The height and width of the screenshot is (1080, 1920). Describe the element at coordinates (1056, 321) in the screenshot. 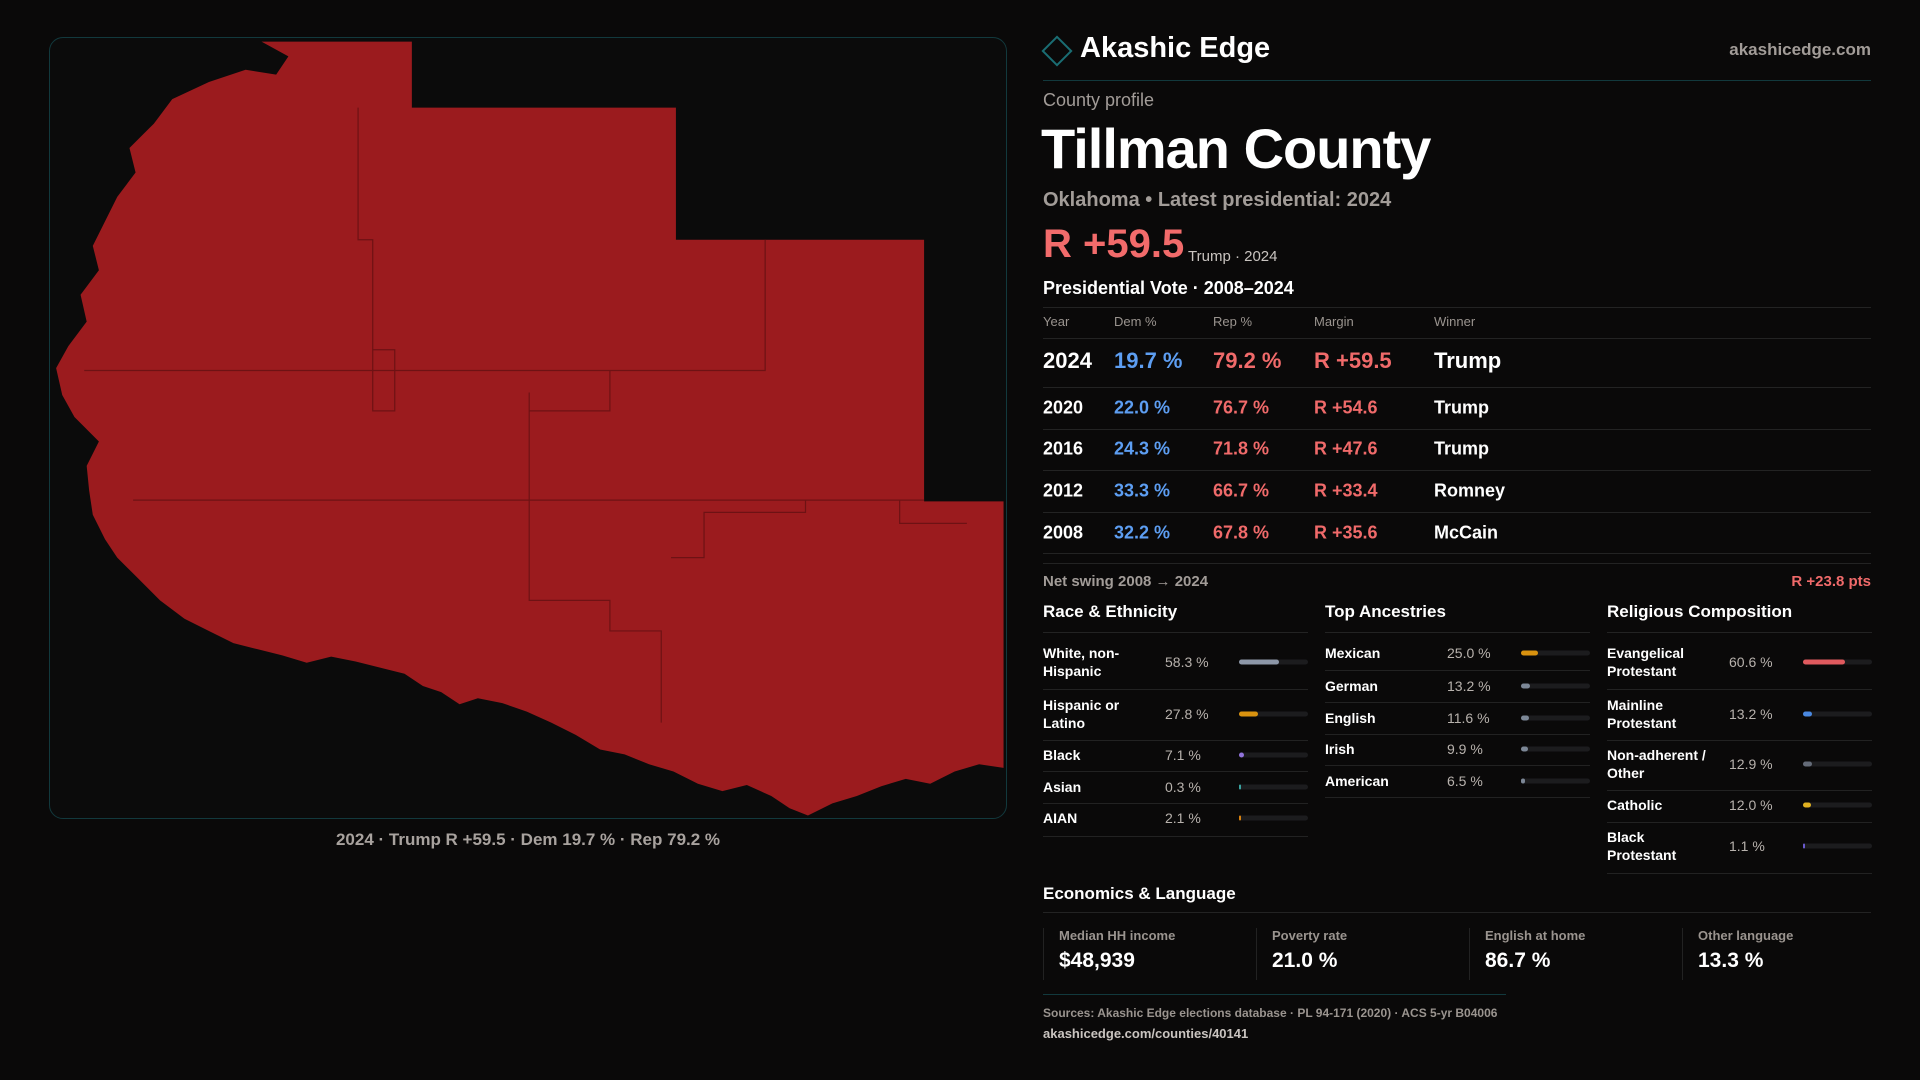

I see `column-header: Year` at that location.